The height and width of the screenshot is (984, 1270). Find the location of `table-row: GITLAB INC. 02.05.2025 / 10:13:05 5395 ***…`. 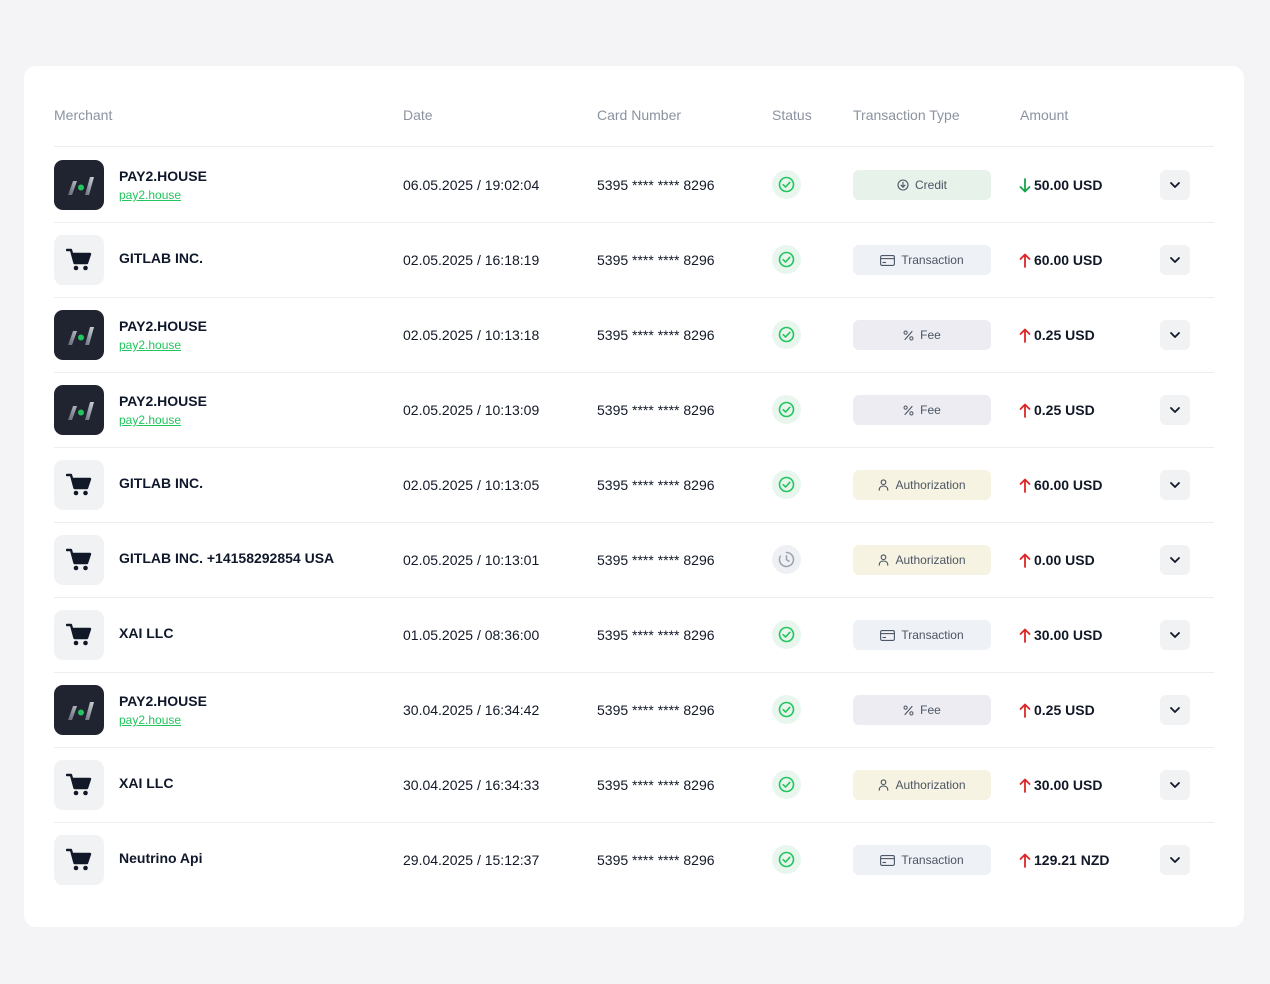

table-row: GITLAB INC. 02.05.2025 / 10:13:05 5395 ***… is located at coordinates (634, 485).